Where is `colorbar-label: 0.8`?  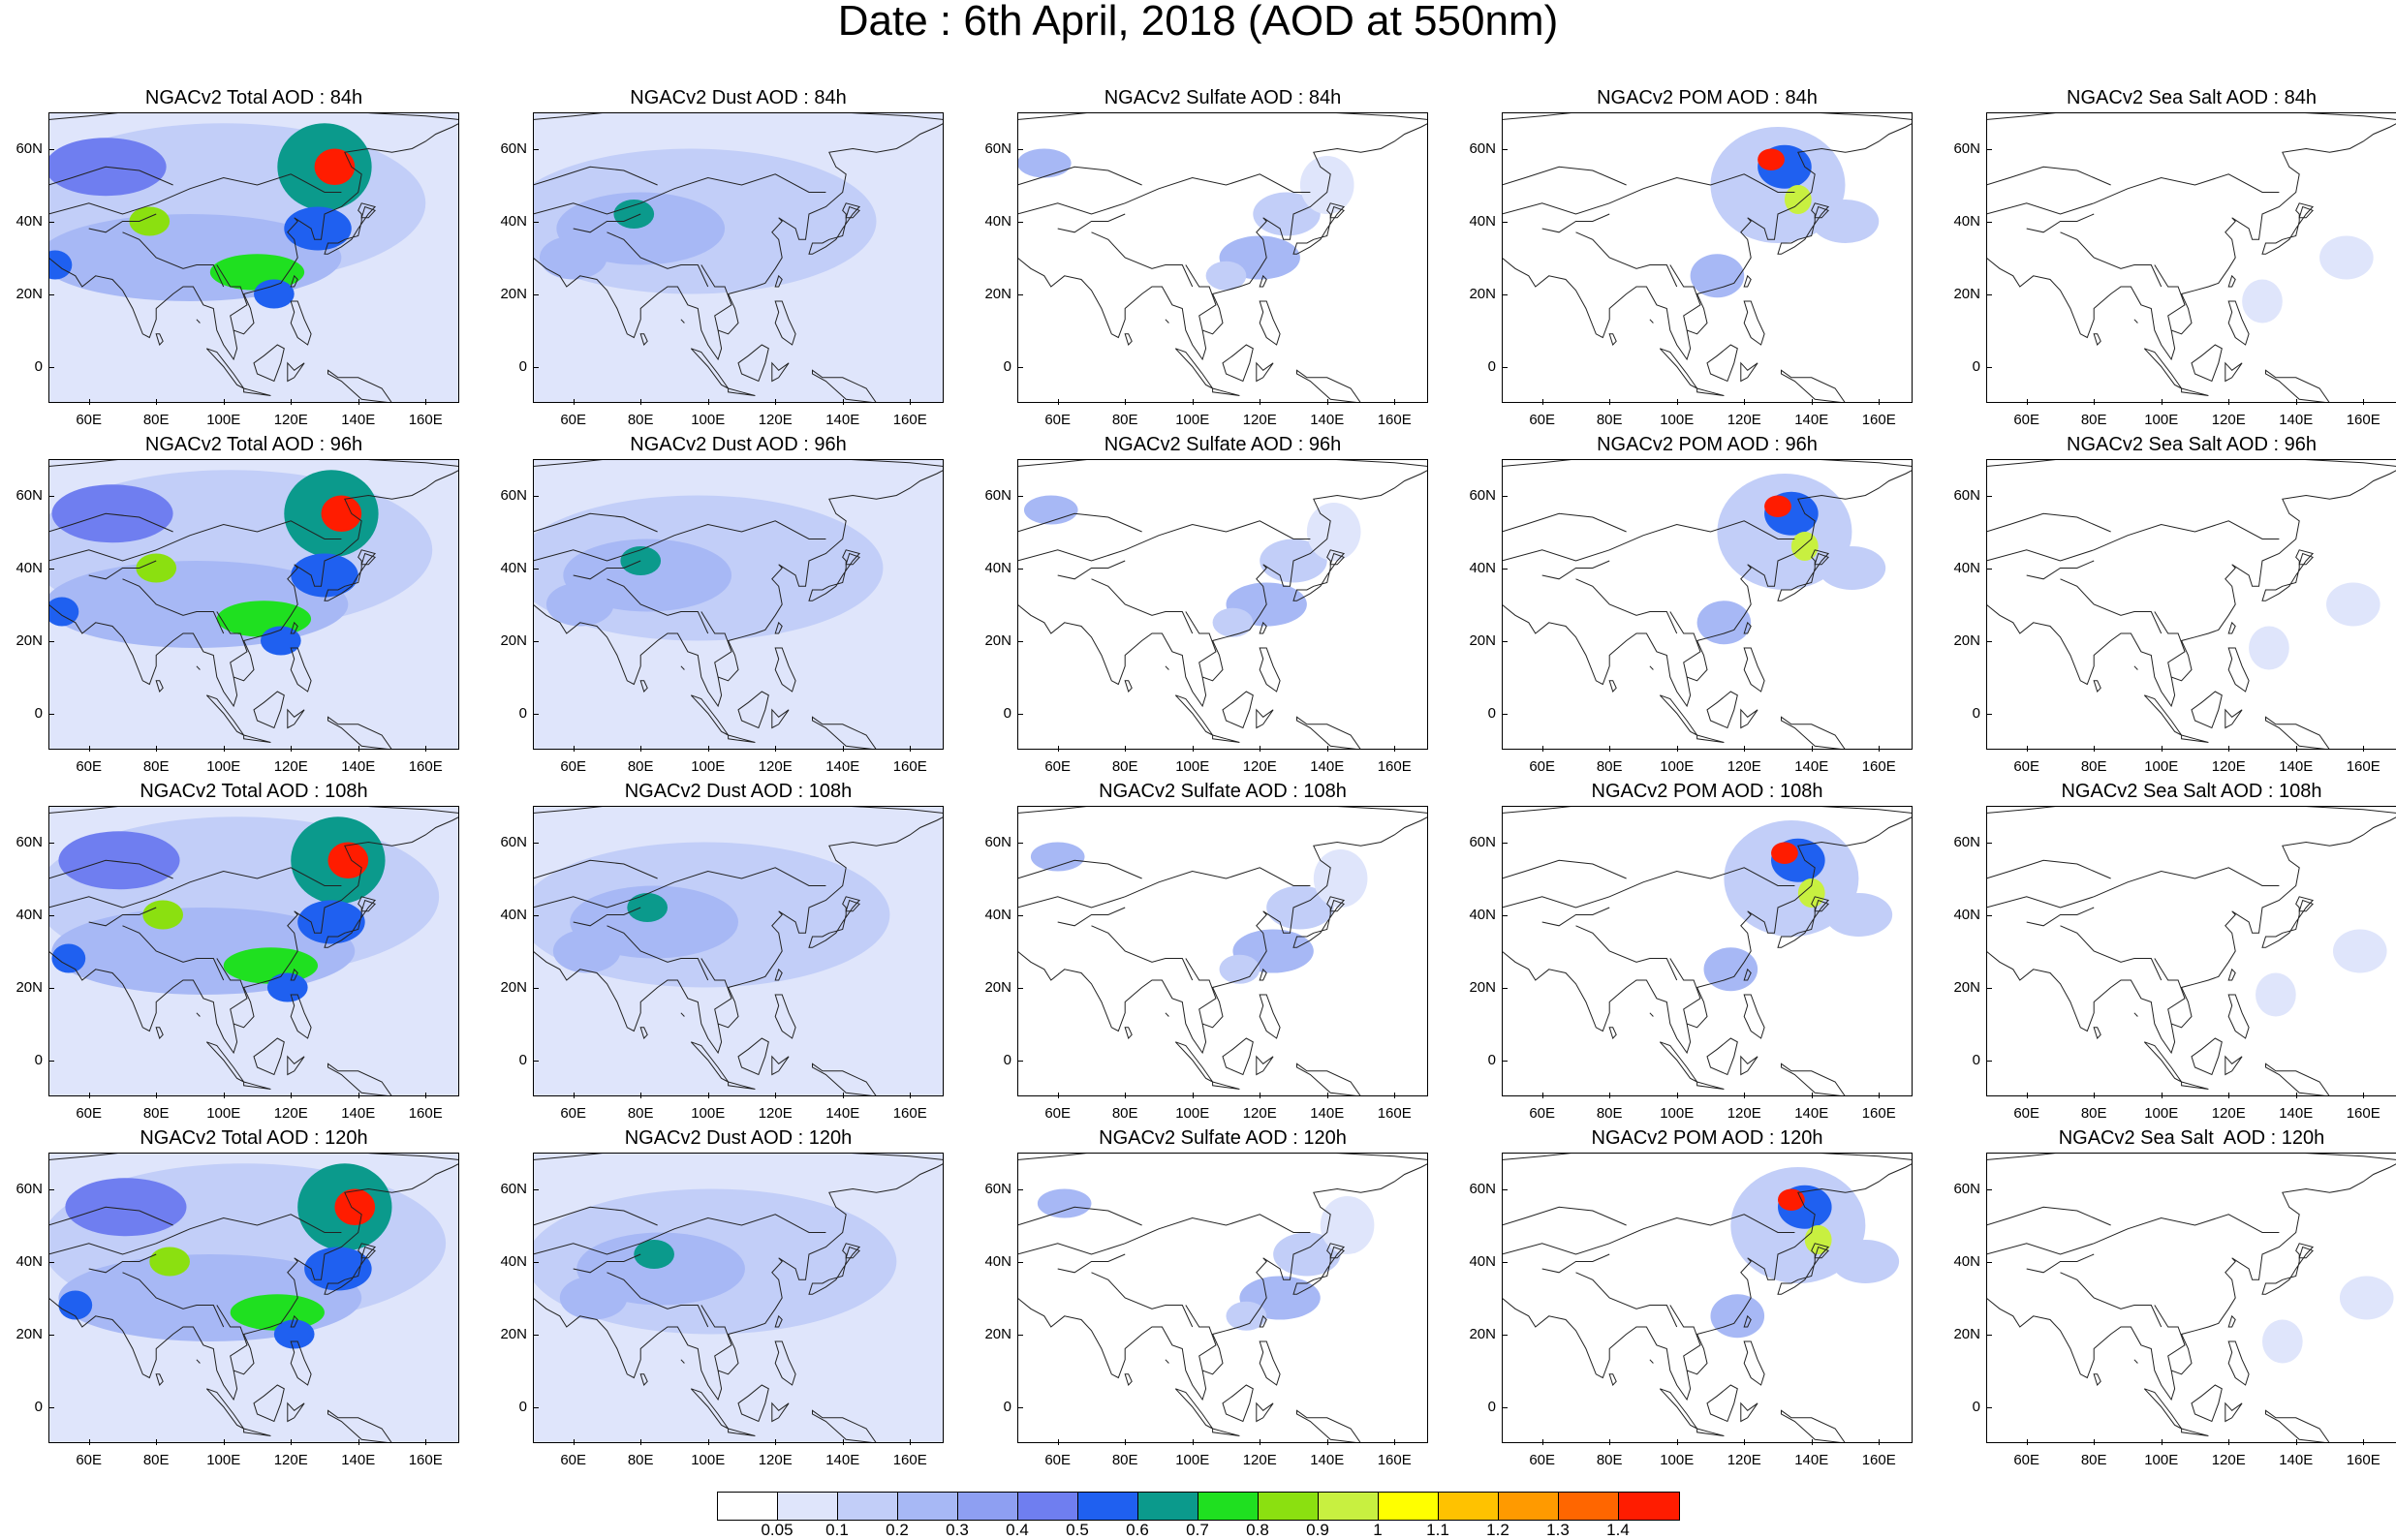 colorbar-label: 0.8 is located at coordinates (1257, 1530).